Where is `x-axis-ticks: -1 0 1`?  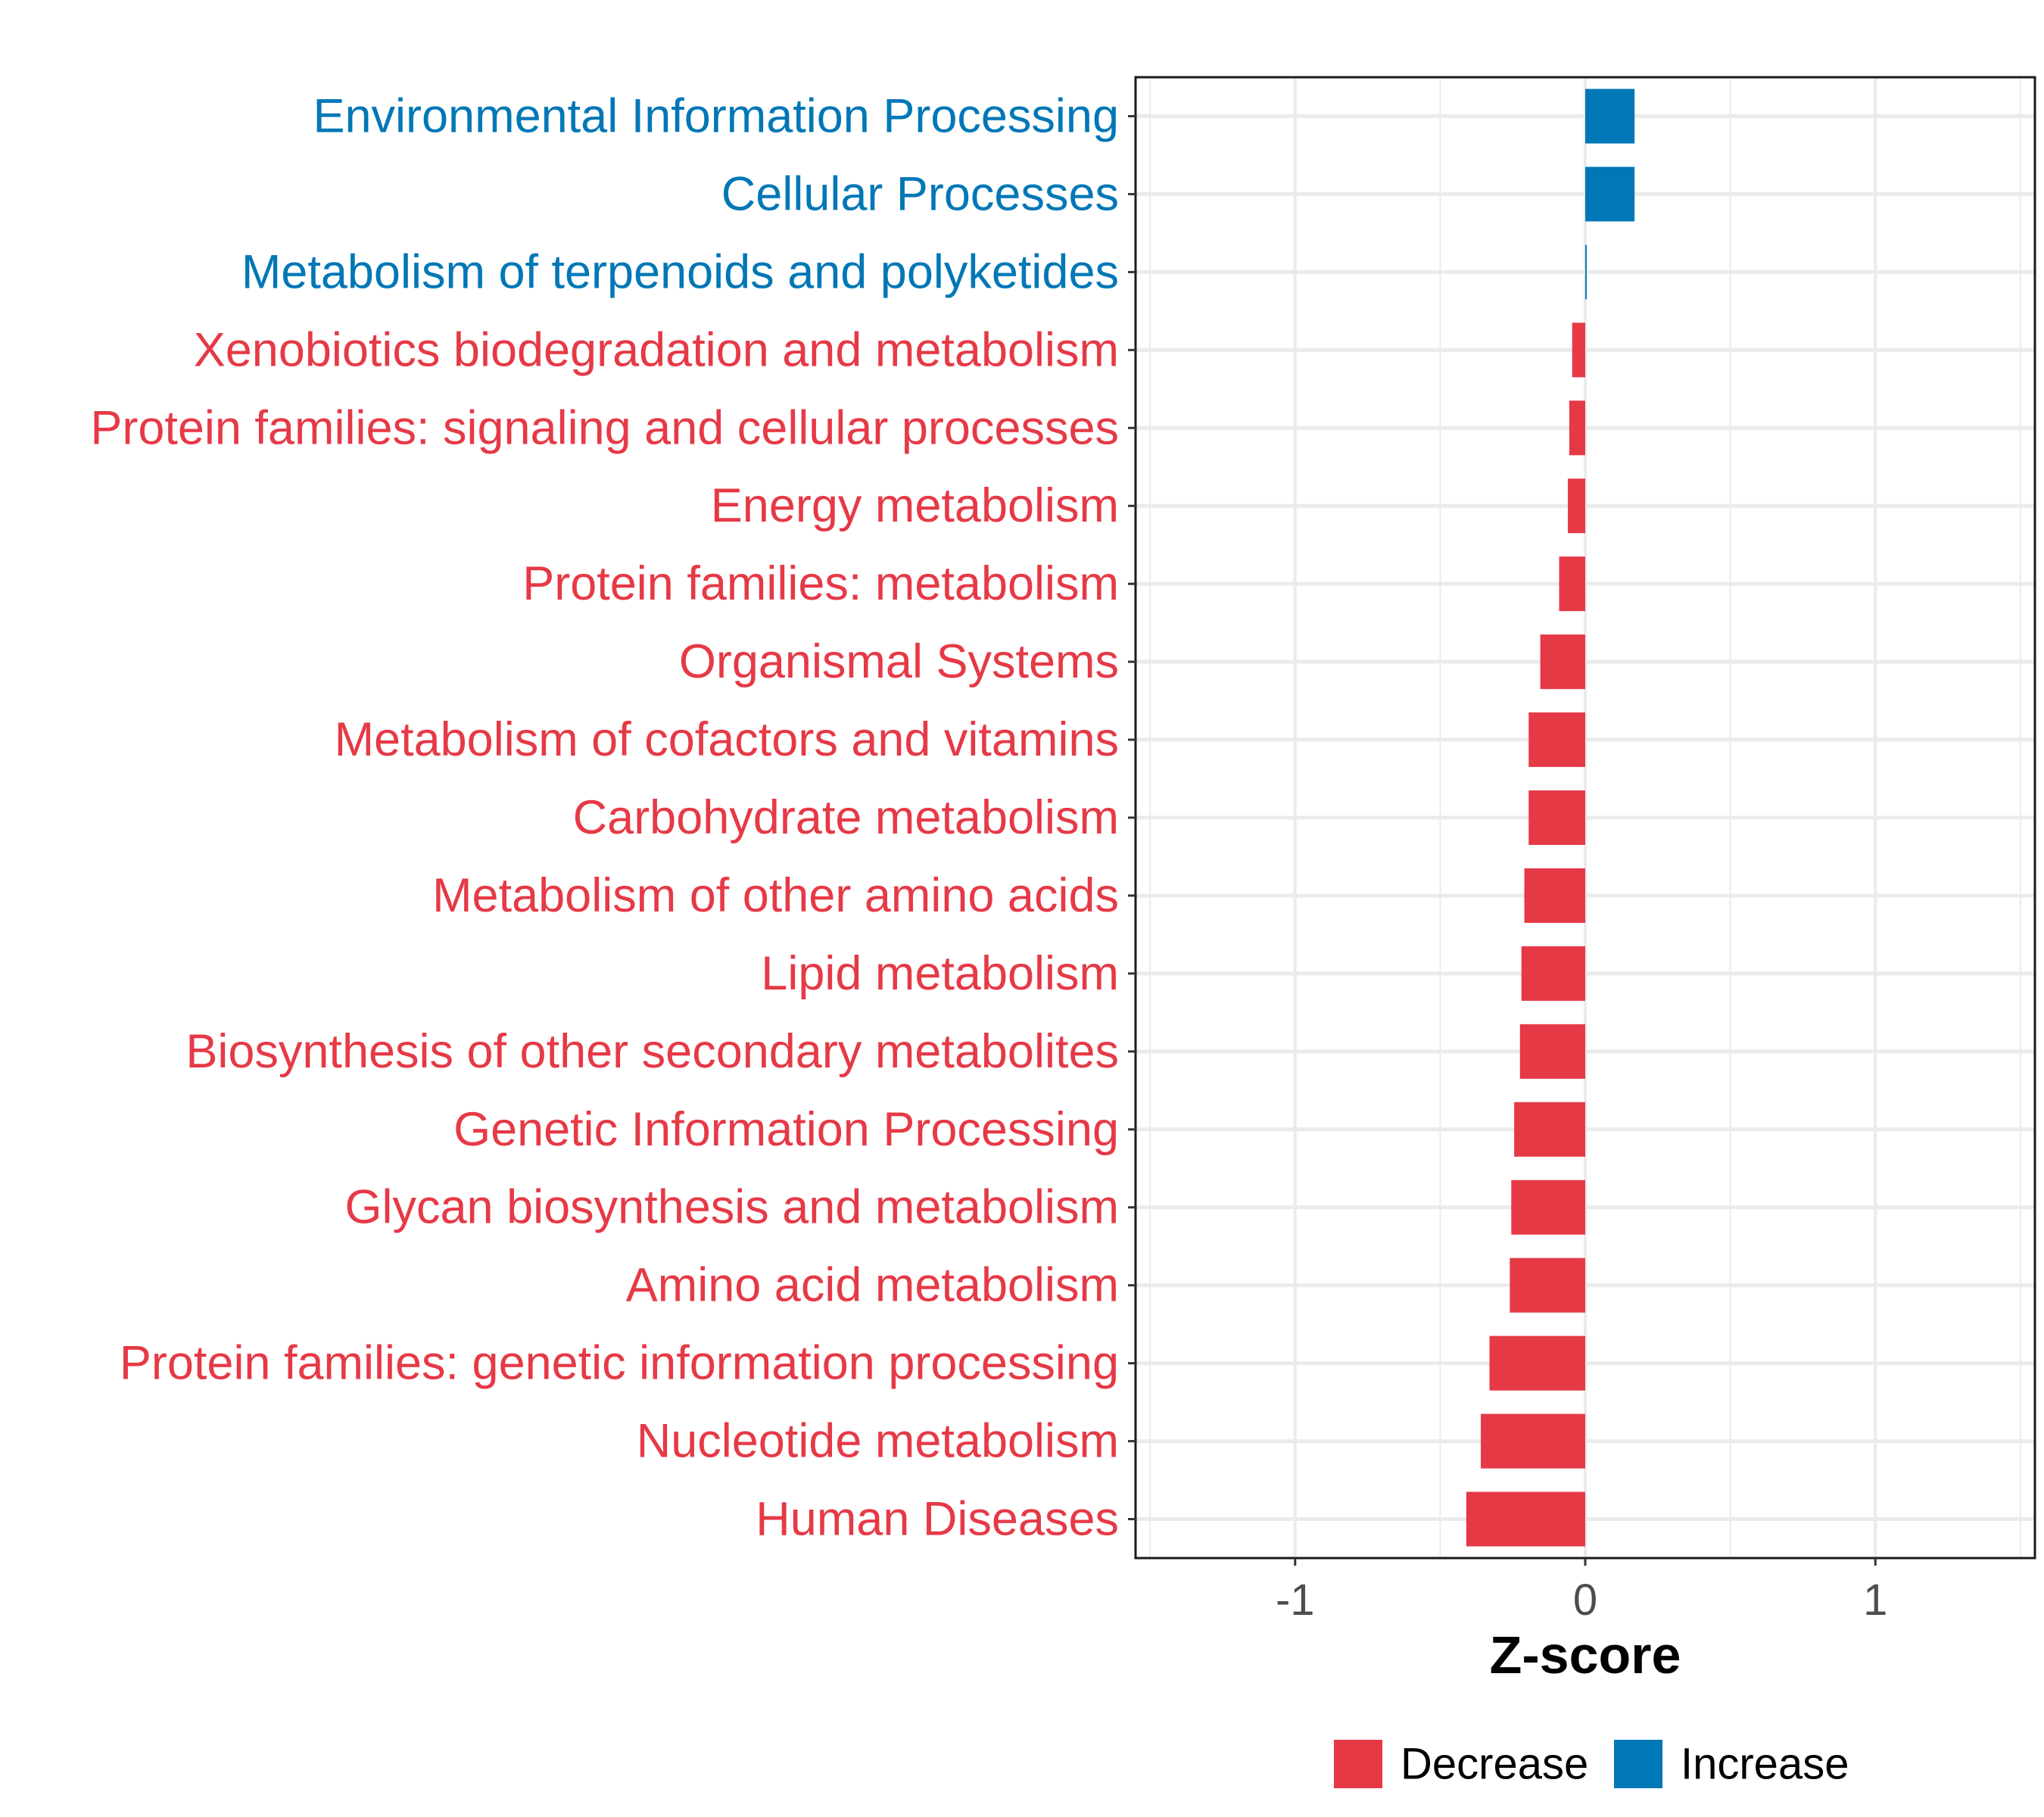 x-axis-ticks: -1 0 1 is located at coordinates (1581, 1592).